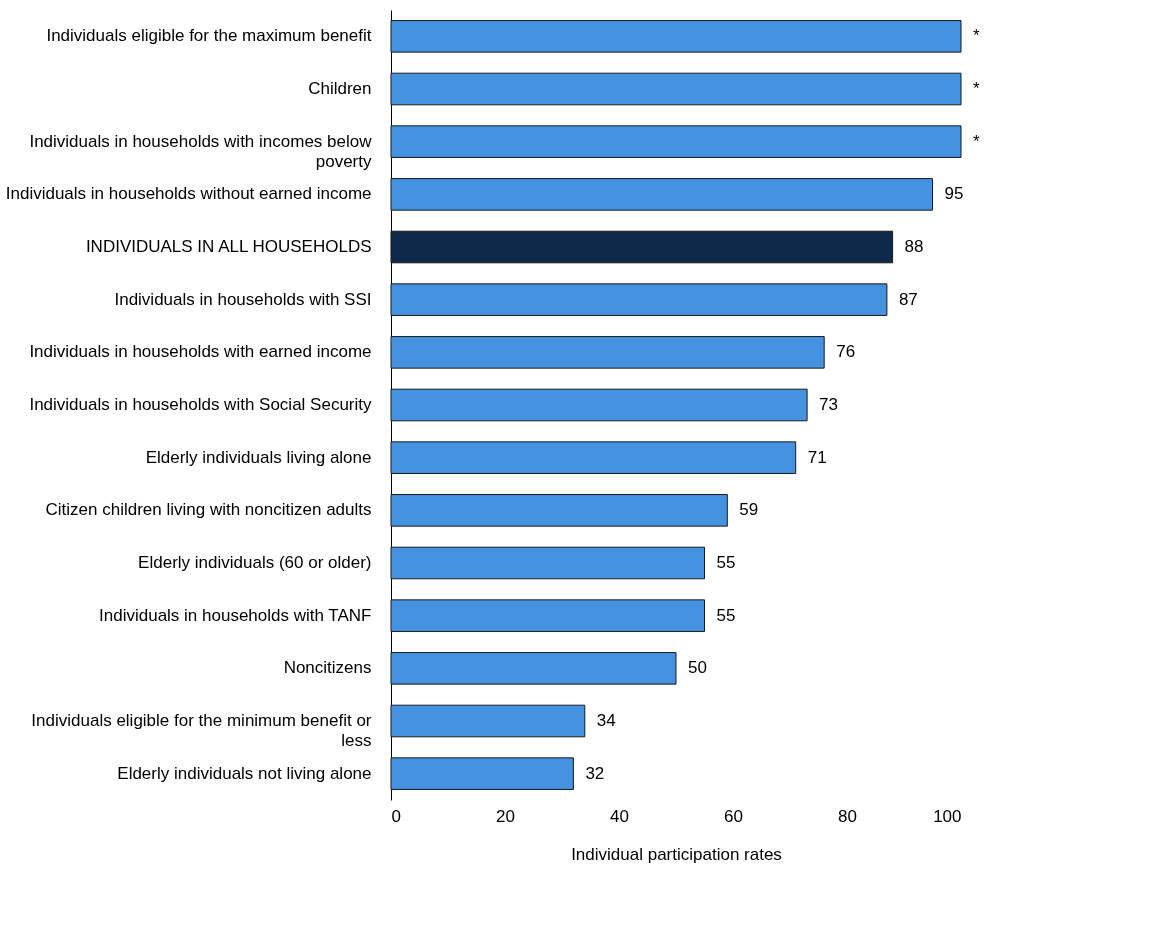 This screenshot has width=1150, height=930. Describe the element at coordinates (327, 668) in the screenshot. I see `y-tick-label: Noncitizens` at that location.